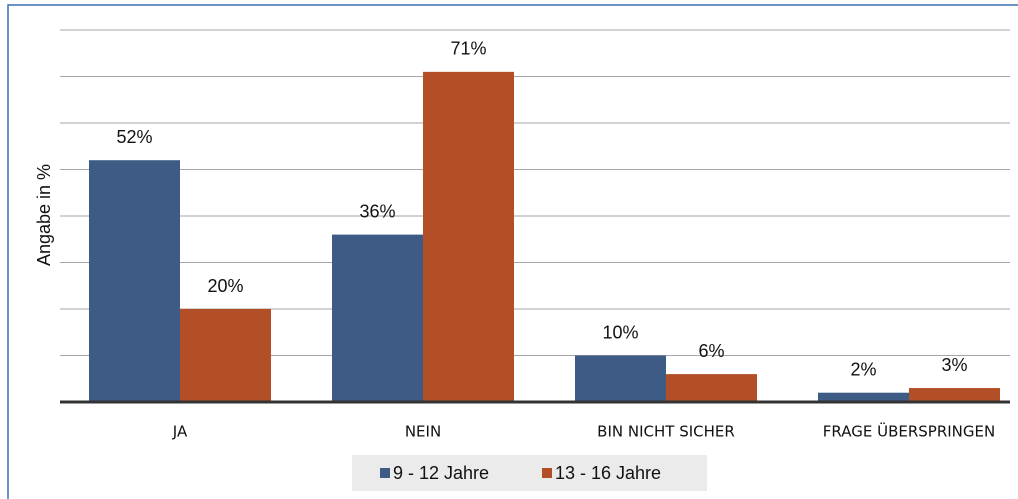 This screenshot has height=499, width=1018. Describe the element at coordinates (423, 432) in the screenshot. I see `x-tick-label: NEIN` at that location.